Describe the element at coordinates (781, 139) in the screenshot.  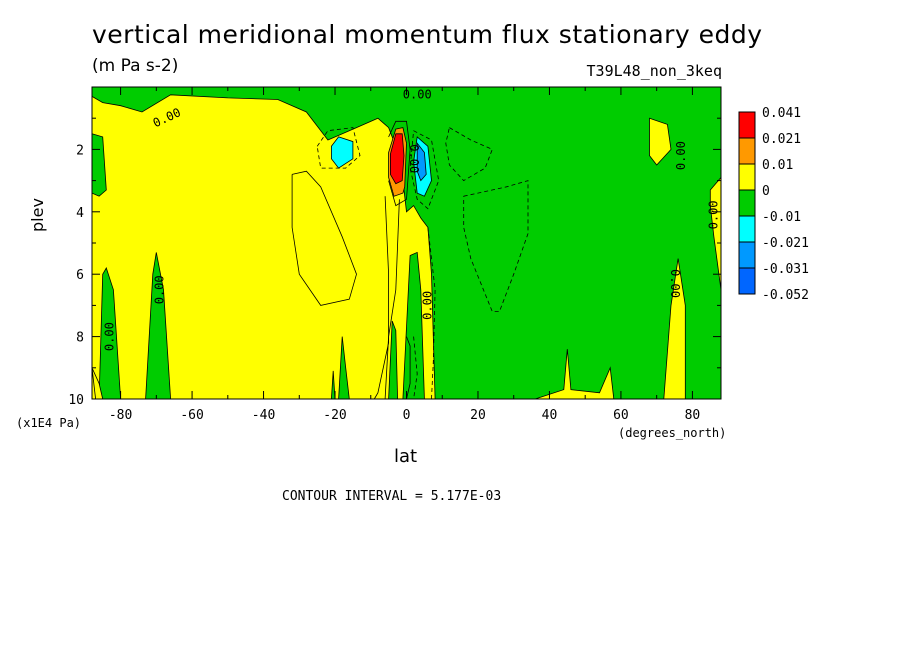
I see `legend-label: 0.021` at that location.